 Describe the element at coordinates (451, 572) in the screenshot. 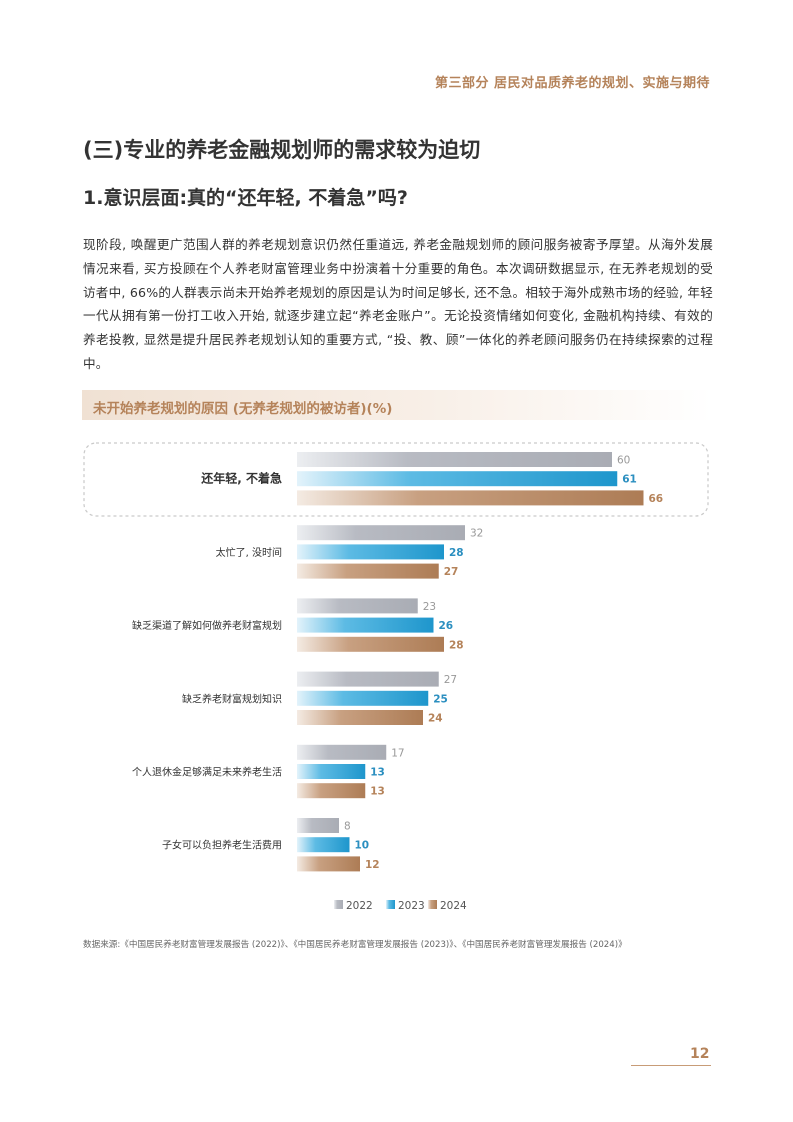

I see `data-label-2024-1: 27` at that location.